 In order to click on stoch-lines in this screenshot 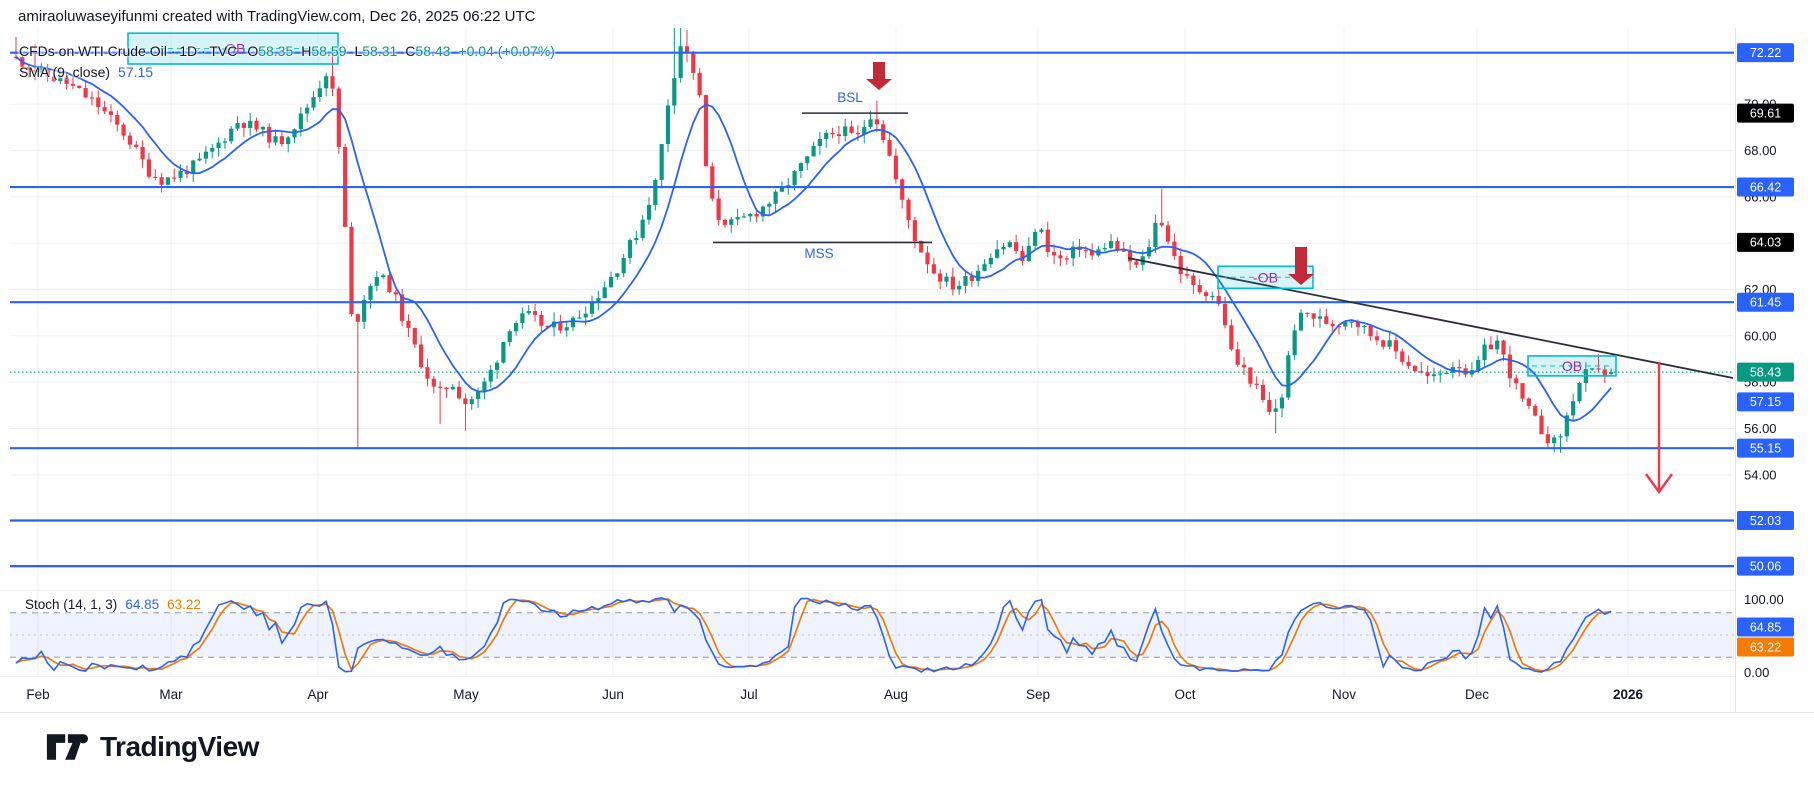, I will do `click(813, 635)`.